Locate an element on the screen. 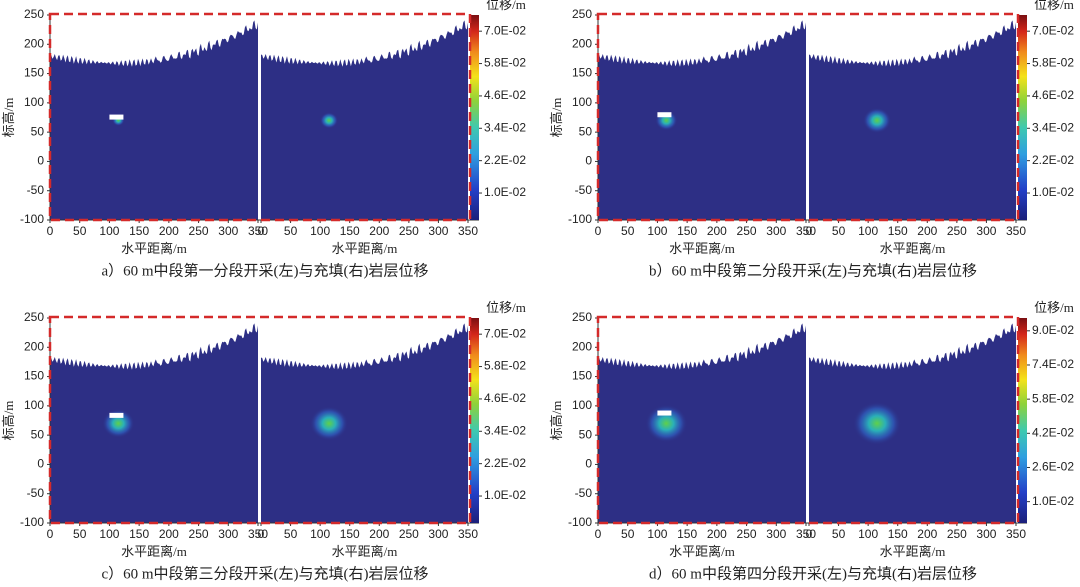  colorbar-tick-label: 9.0E-02 is located at coordinates (1053, 330).